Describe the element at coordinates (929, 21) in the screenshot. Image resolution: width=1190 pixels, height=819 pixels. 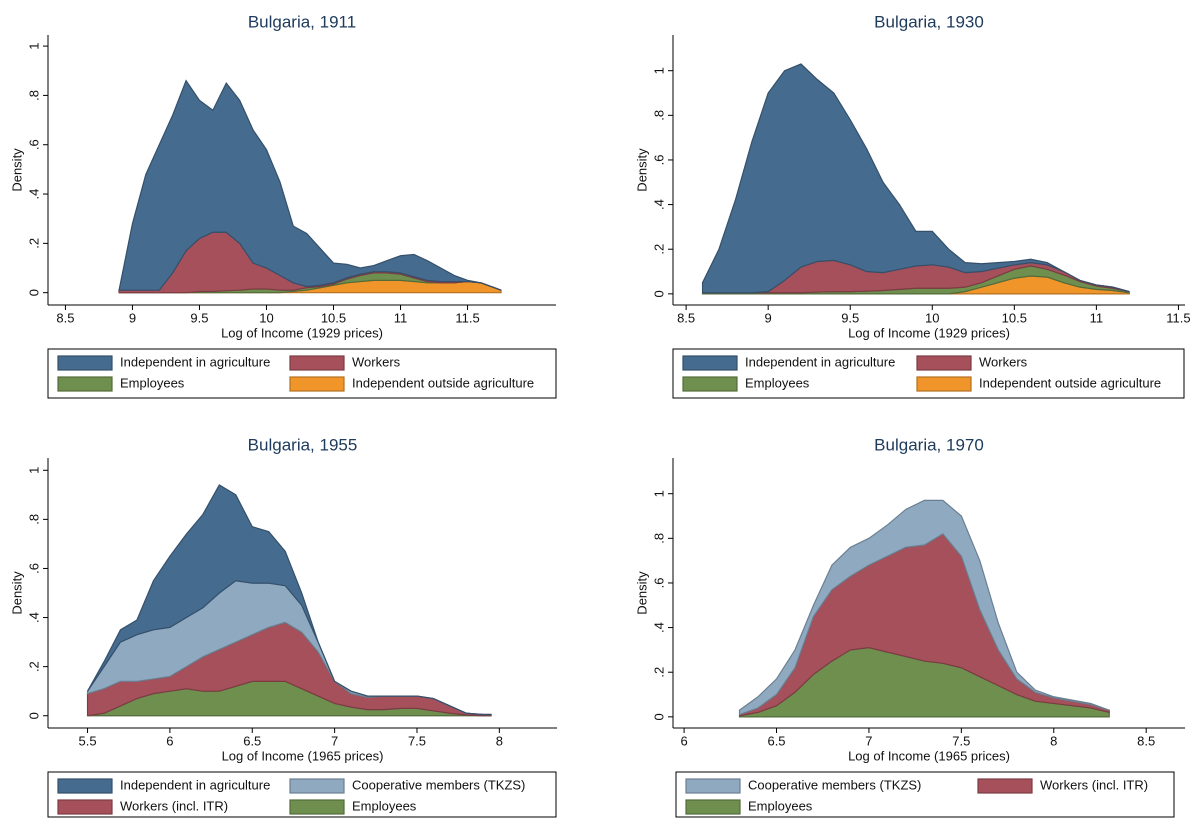
I see `chart-title: Bulgaria, 1930` at that location.